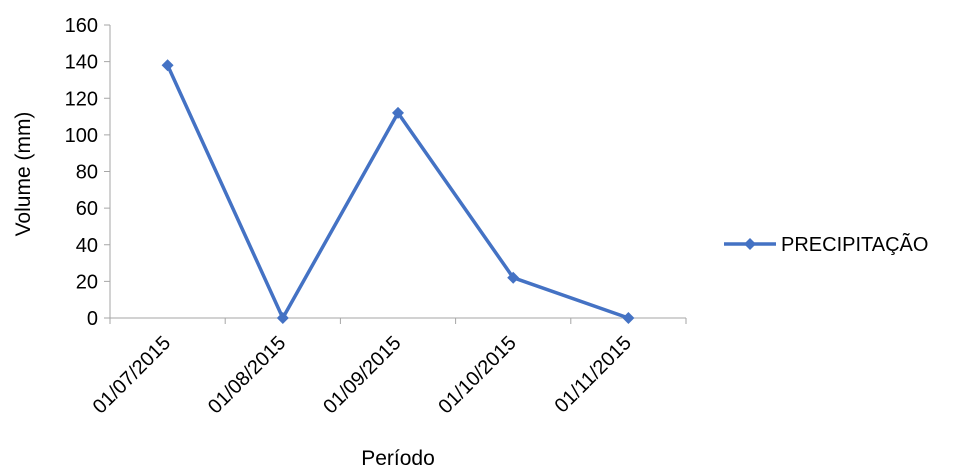  I want to click on y-tick-label: 160, so click(81, 26).